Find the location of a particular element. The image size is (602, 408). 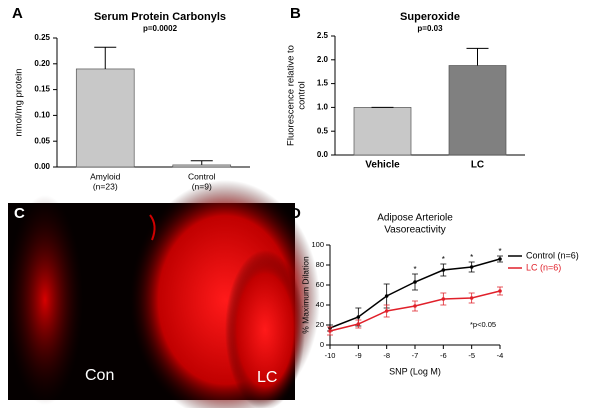

y-tick-label: 0.0 is located at coordinates (323, 154).